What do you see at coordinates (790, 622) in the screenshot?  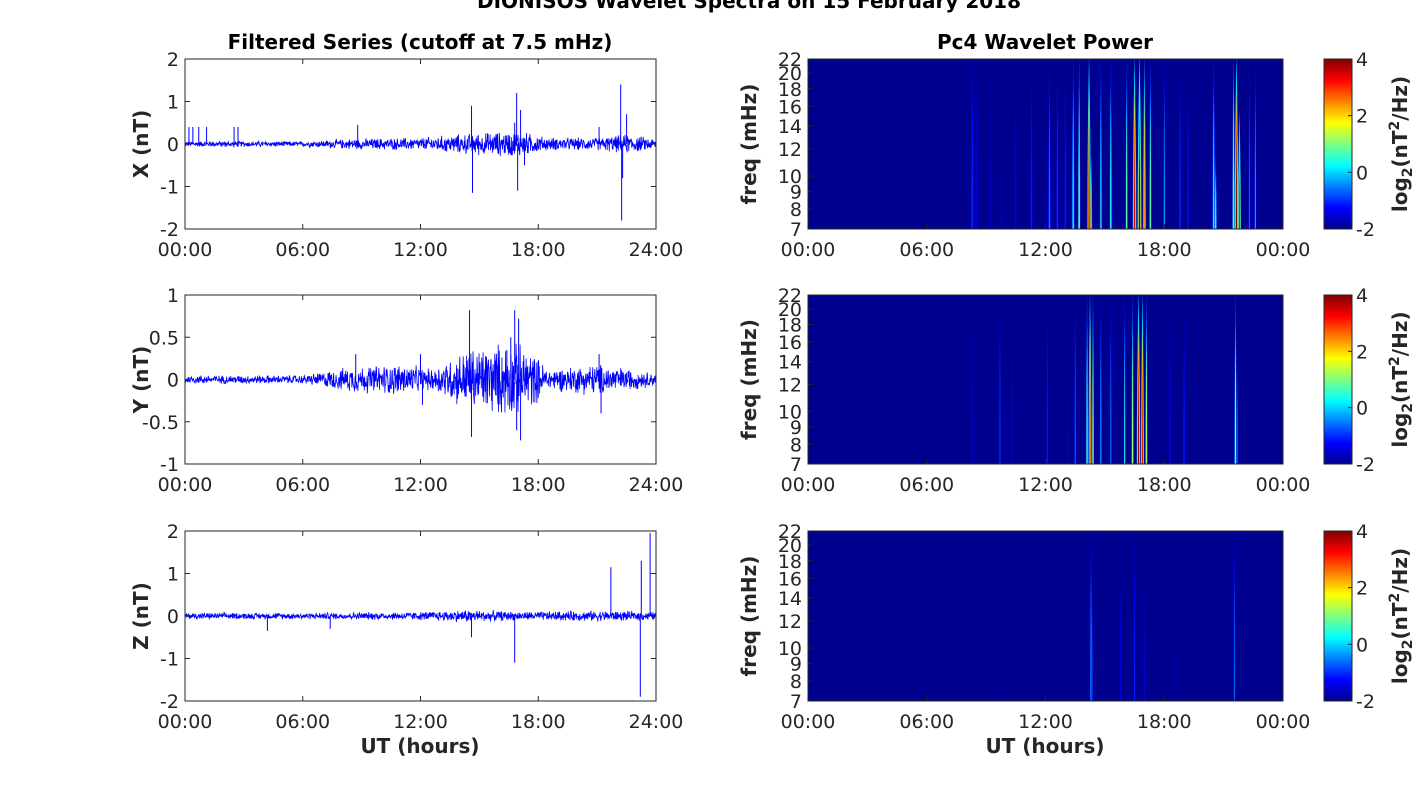 I see `wavelet-ytick-label: 12` at bounding box center [790, 622].